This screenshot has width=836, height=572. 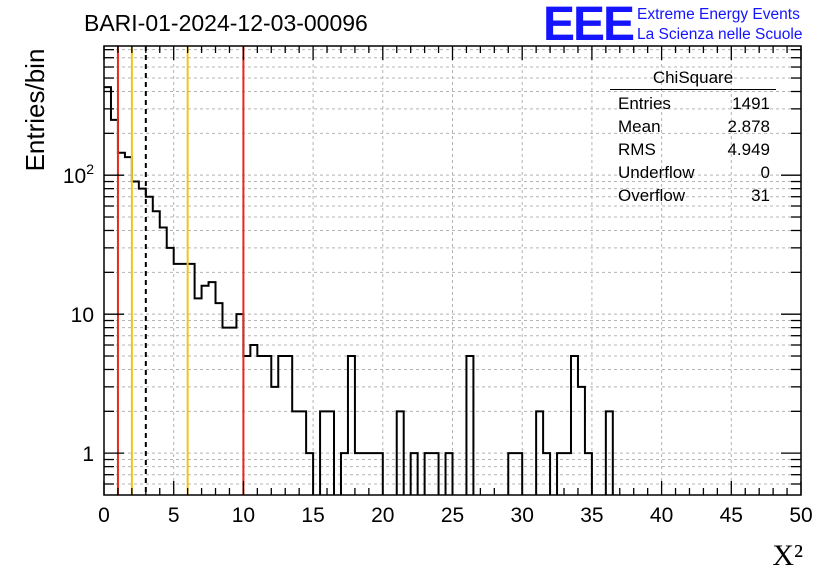 What do you see at coordinates (522, 515) in the screenshot?
I see `x-tick-label: 30` at bounding box center [522, 515].